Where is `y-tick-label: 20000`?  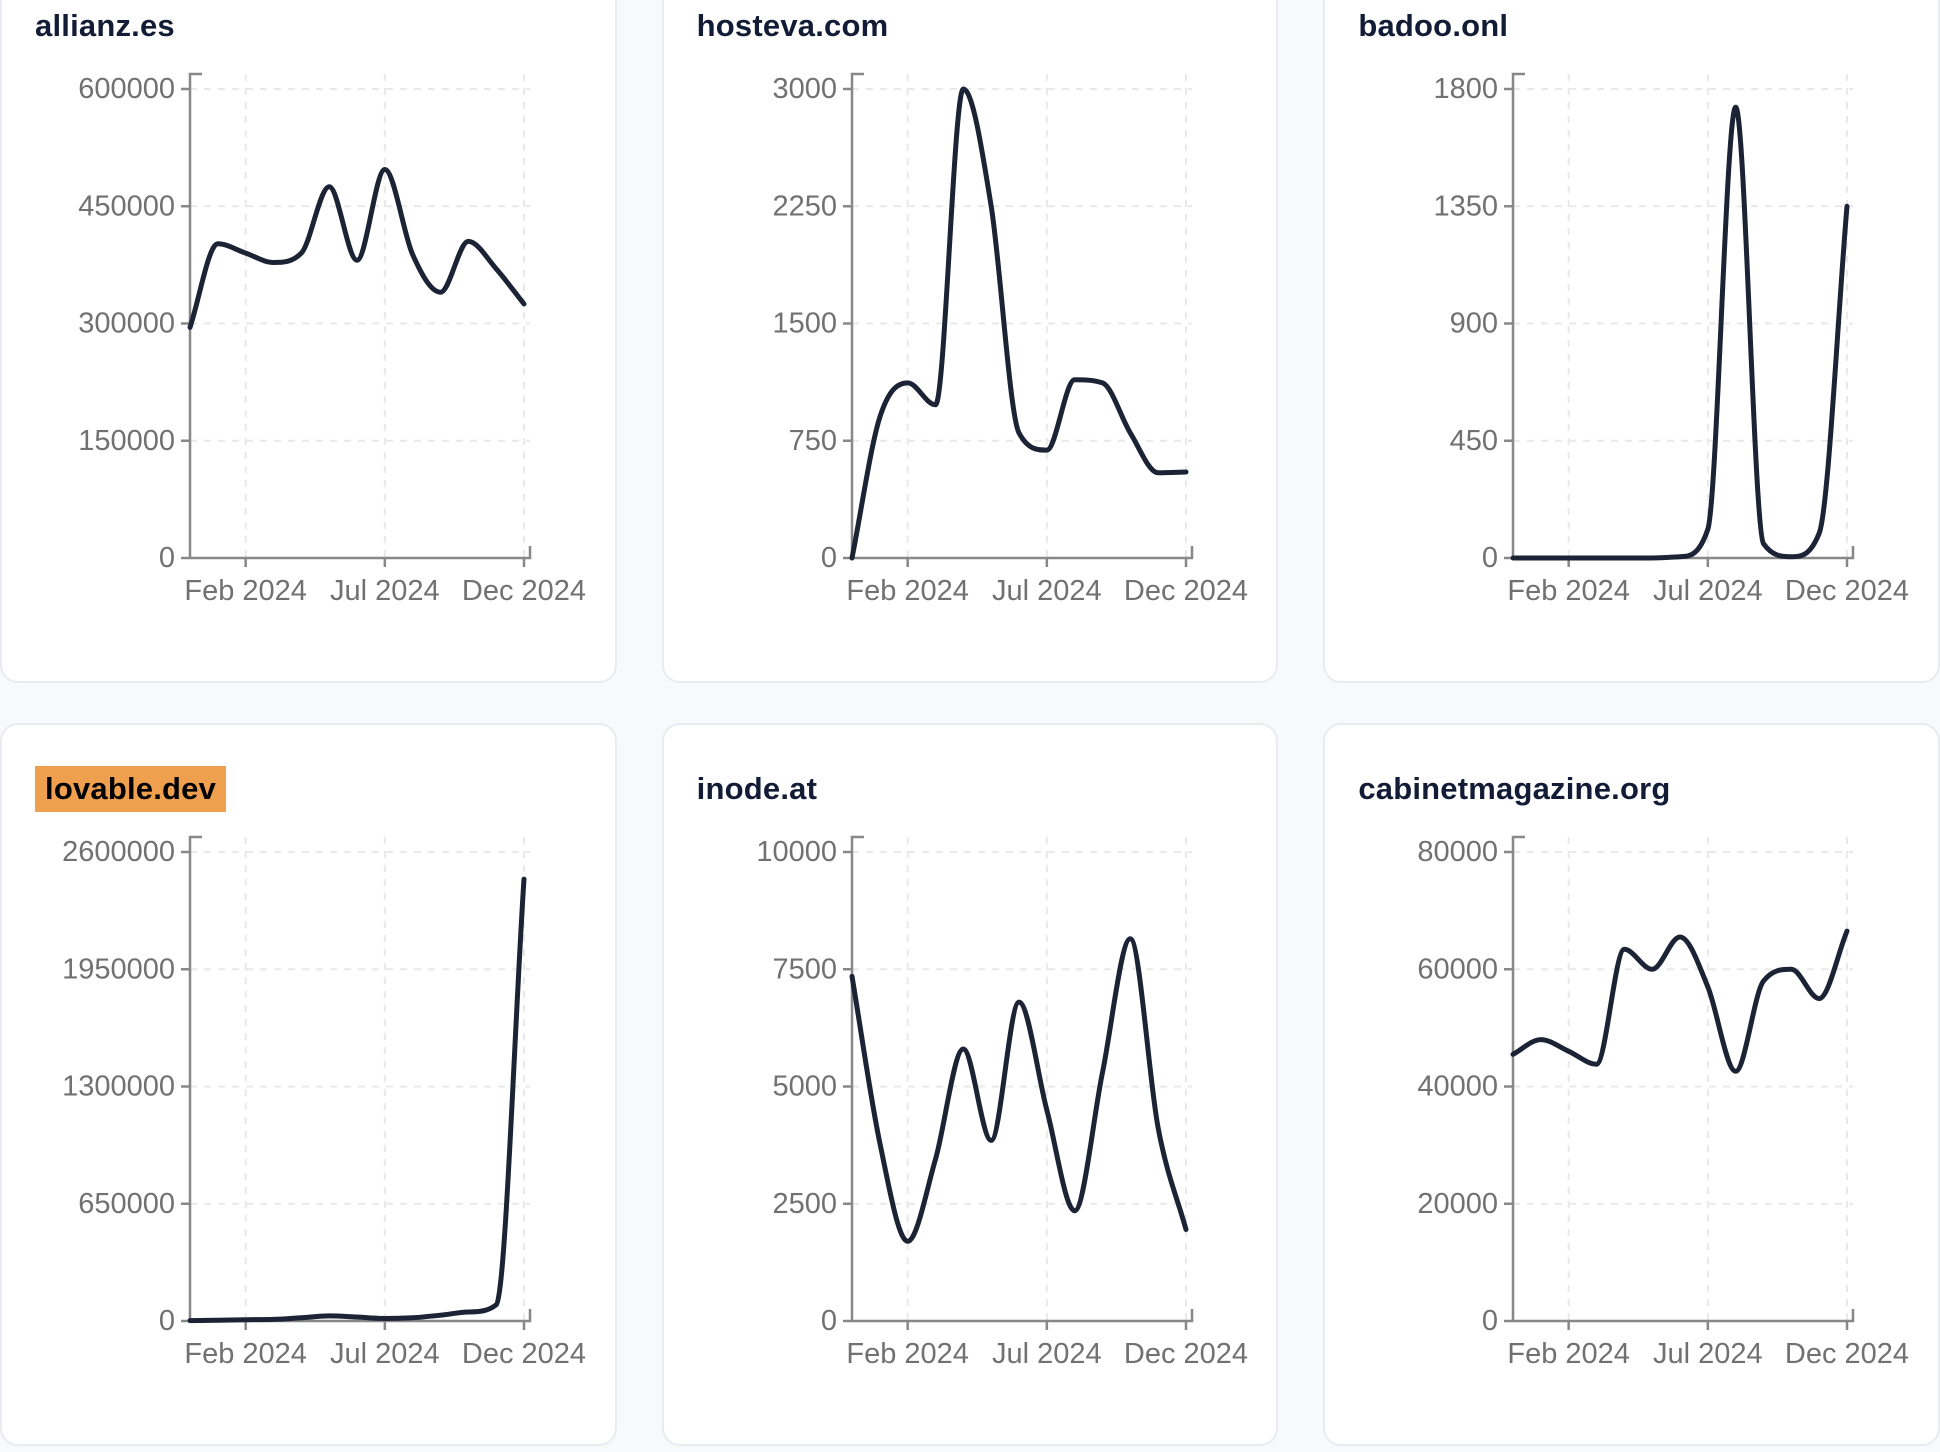 y-tick-label: 20000 is located at coordinates (1458, 1204).